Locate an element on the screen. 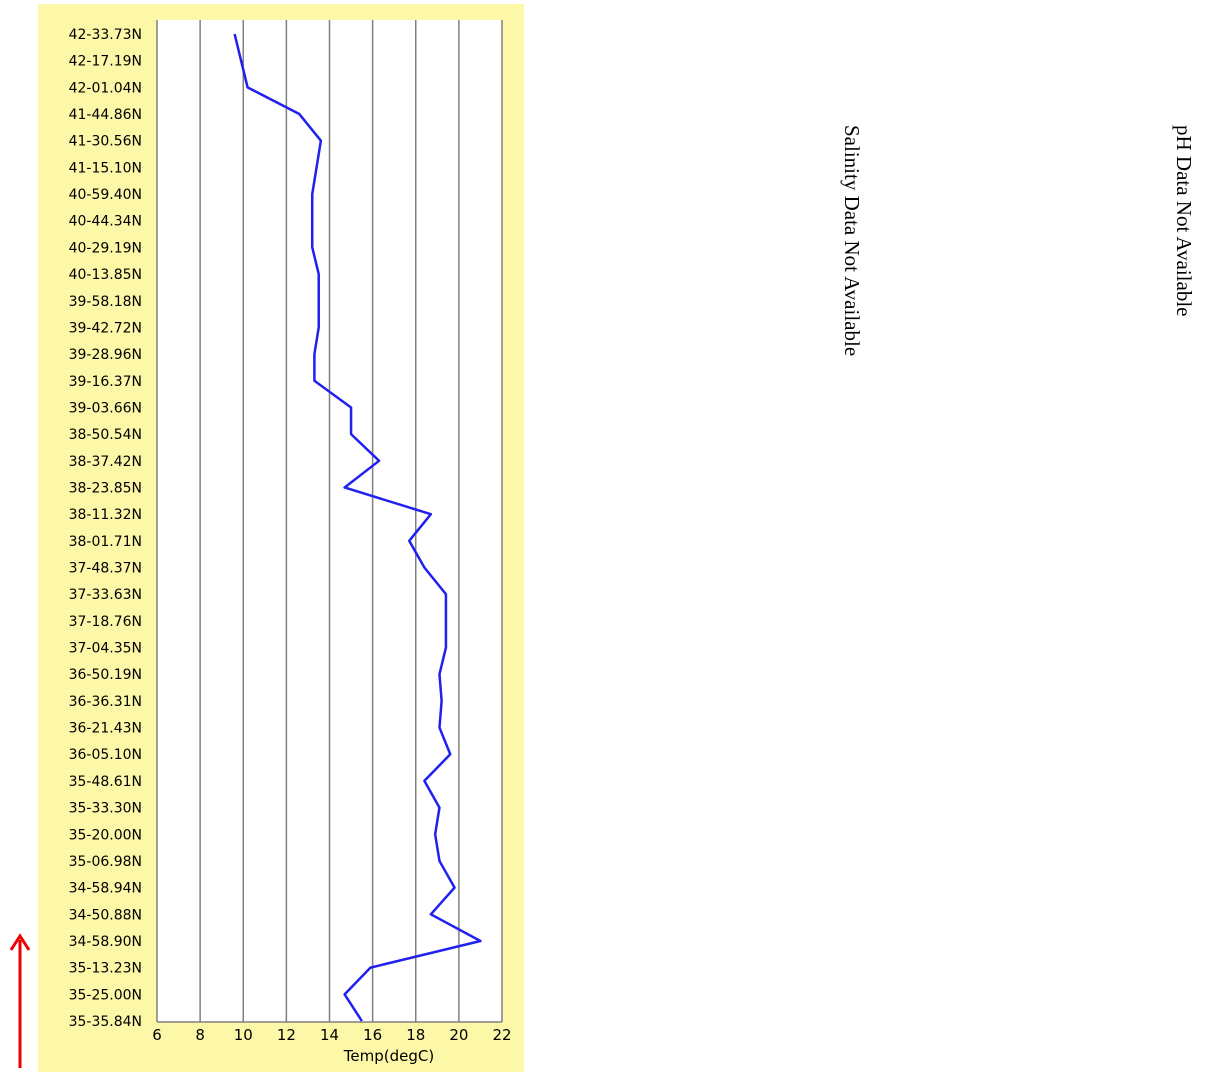 Image resolution: width=1209 pixels, height=1079 pixels. y-tick-label: 37-33.63N is located at coordinates (105, 595).